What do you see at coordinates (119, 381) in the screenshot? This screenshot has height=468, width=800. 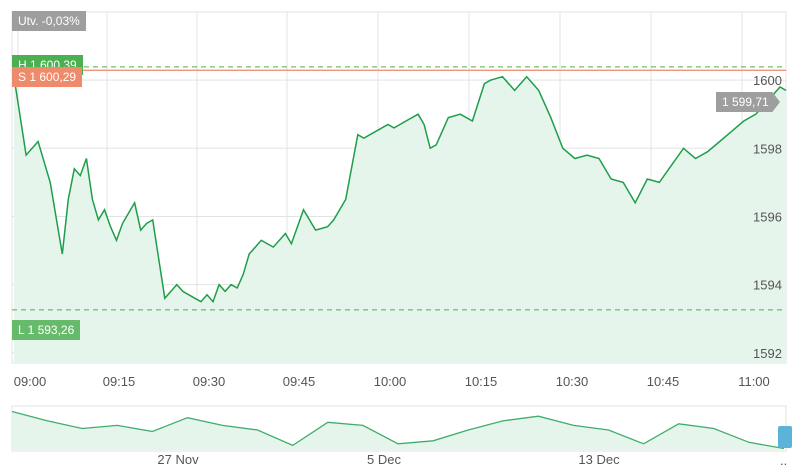 I see `x-tick-label: 09:15` at bounding box center [119, 381].